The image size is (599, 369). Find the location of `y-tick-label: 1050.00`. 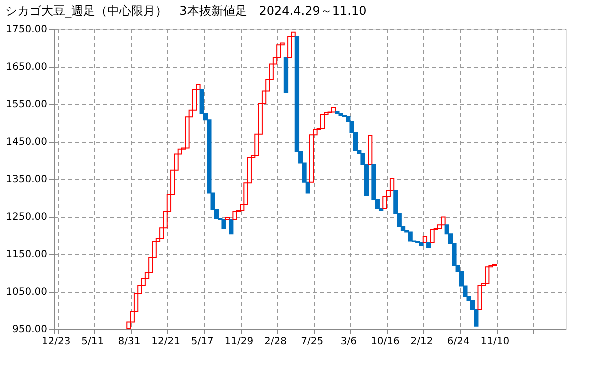

y-tick-label: 1050.00 is located at coordinates (27, 292).